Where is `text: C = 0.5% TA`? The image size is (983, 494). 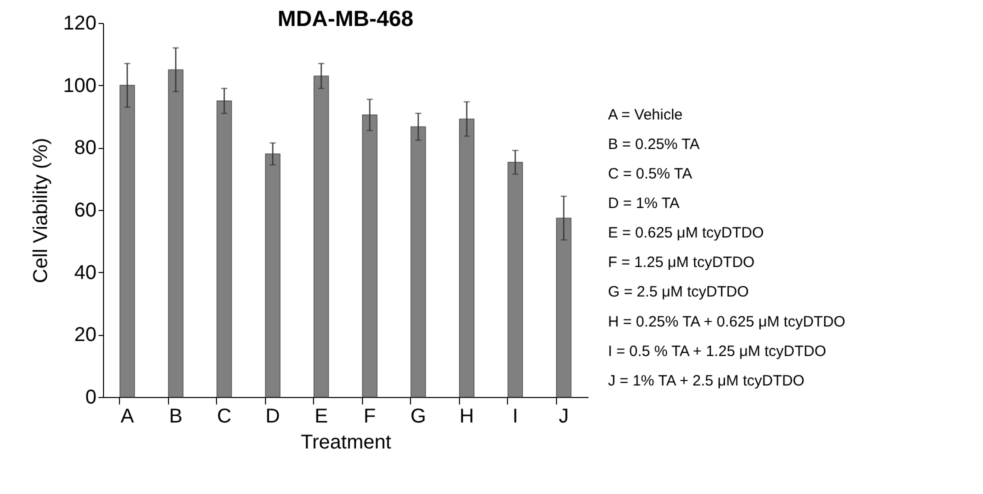
text: C = 0.5% TA is located at coordinates (650, 174).